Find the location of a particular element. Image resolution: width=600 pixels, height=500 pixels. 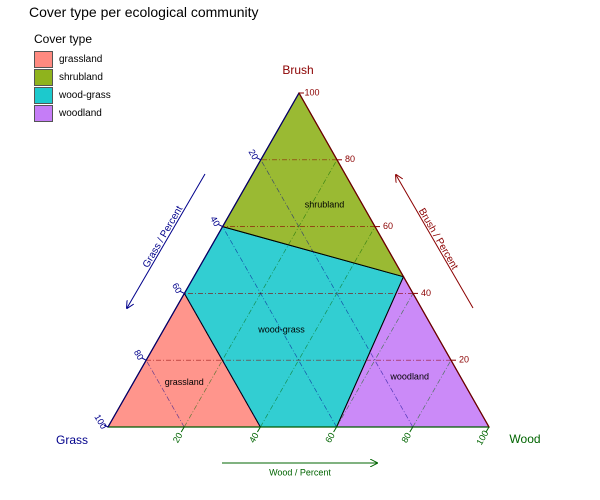

tick-label-wood: 40 is located at coordinates (254, 438).